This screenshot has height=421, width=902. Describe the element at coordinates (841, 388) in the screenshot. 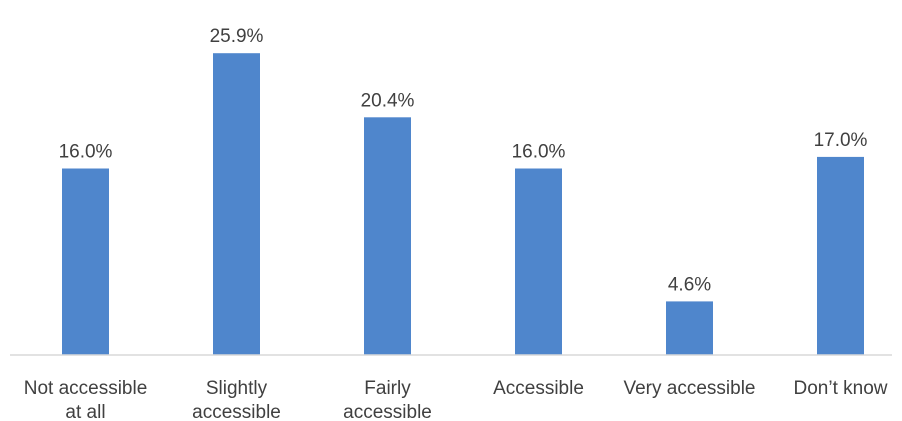

I see `x-tick-label: Don’t know` at that location.